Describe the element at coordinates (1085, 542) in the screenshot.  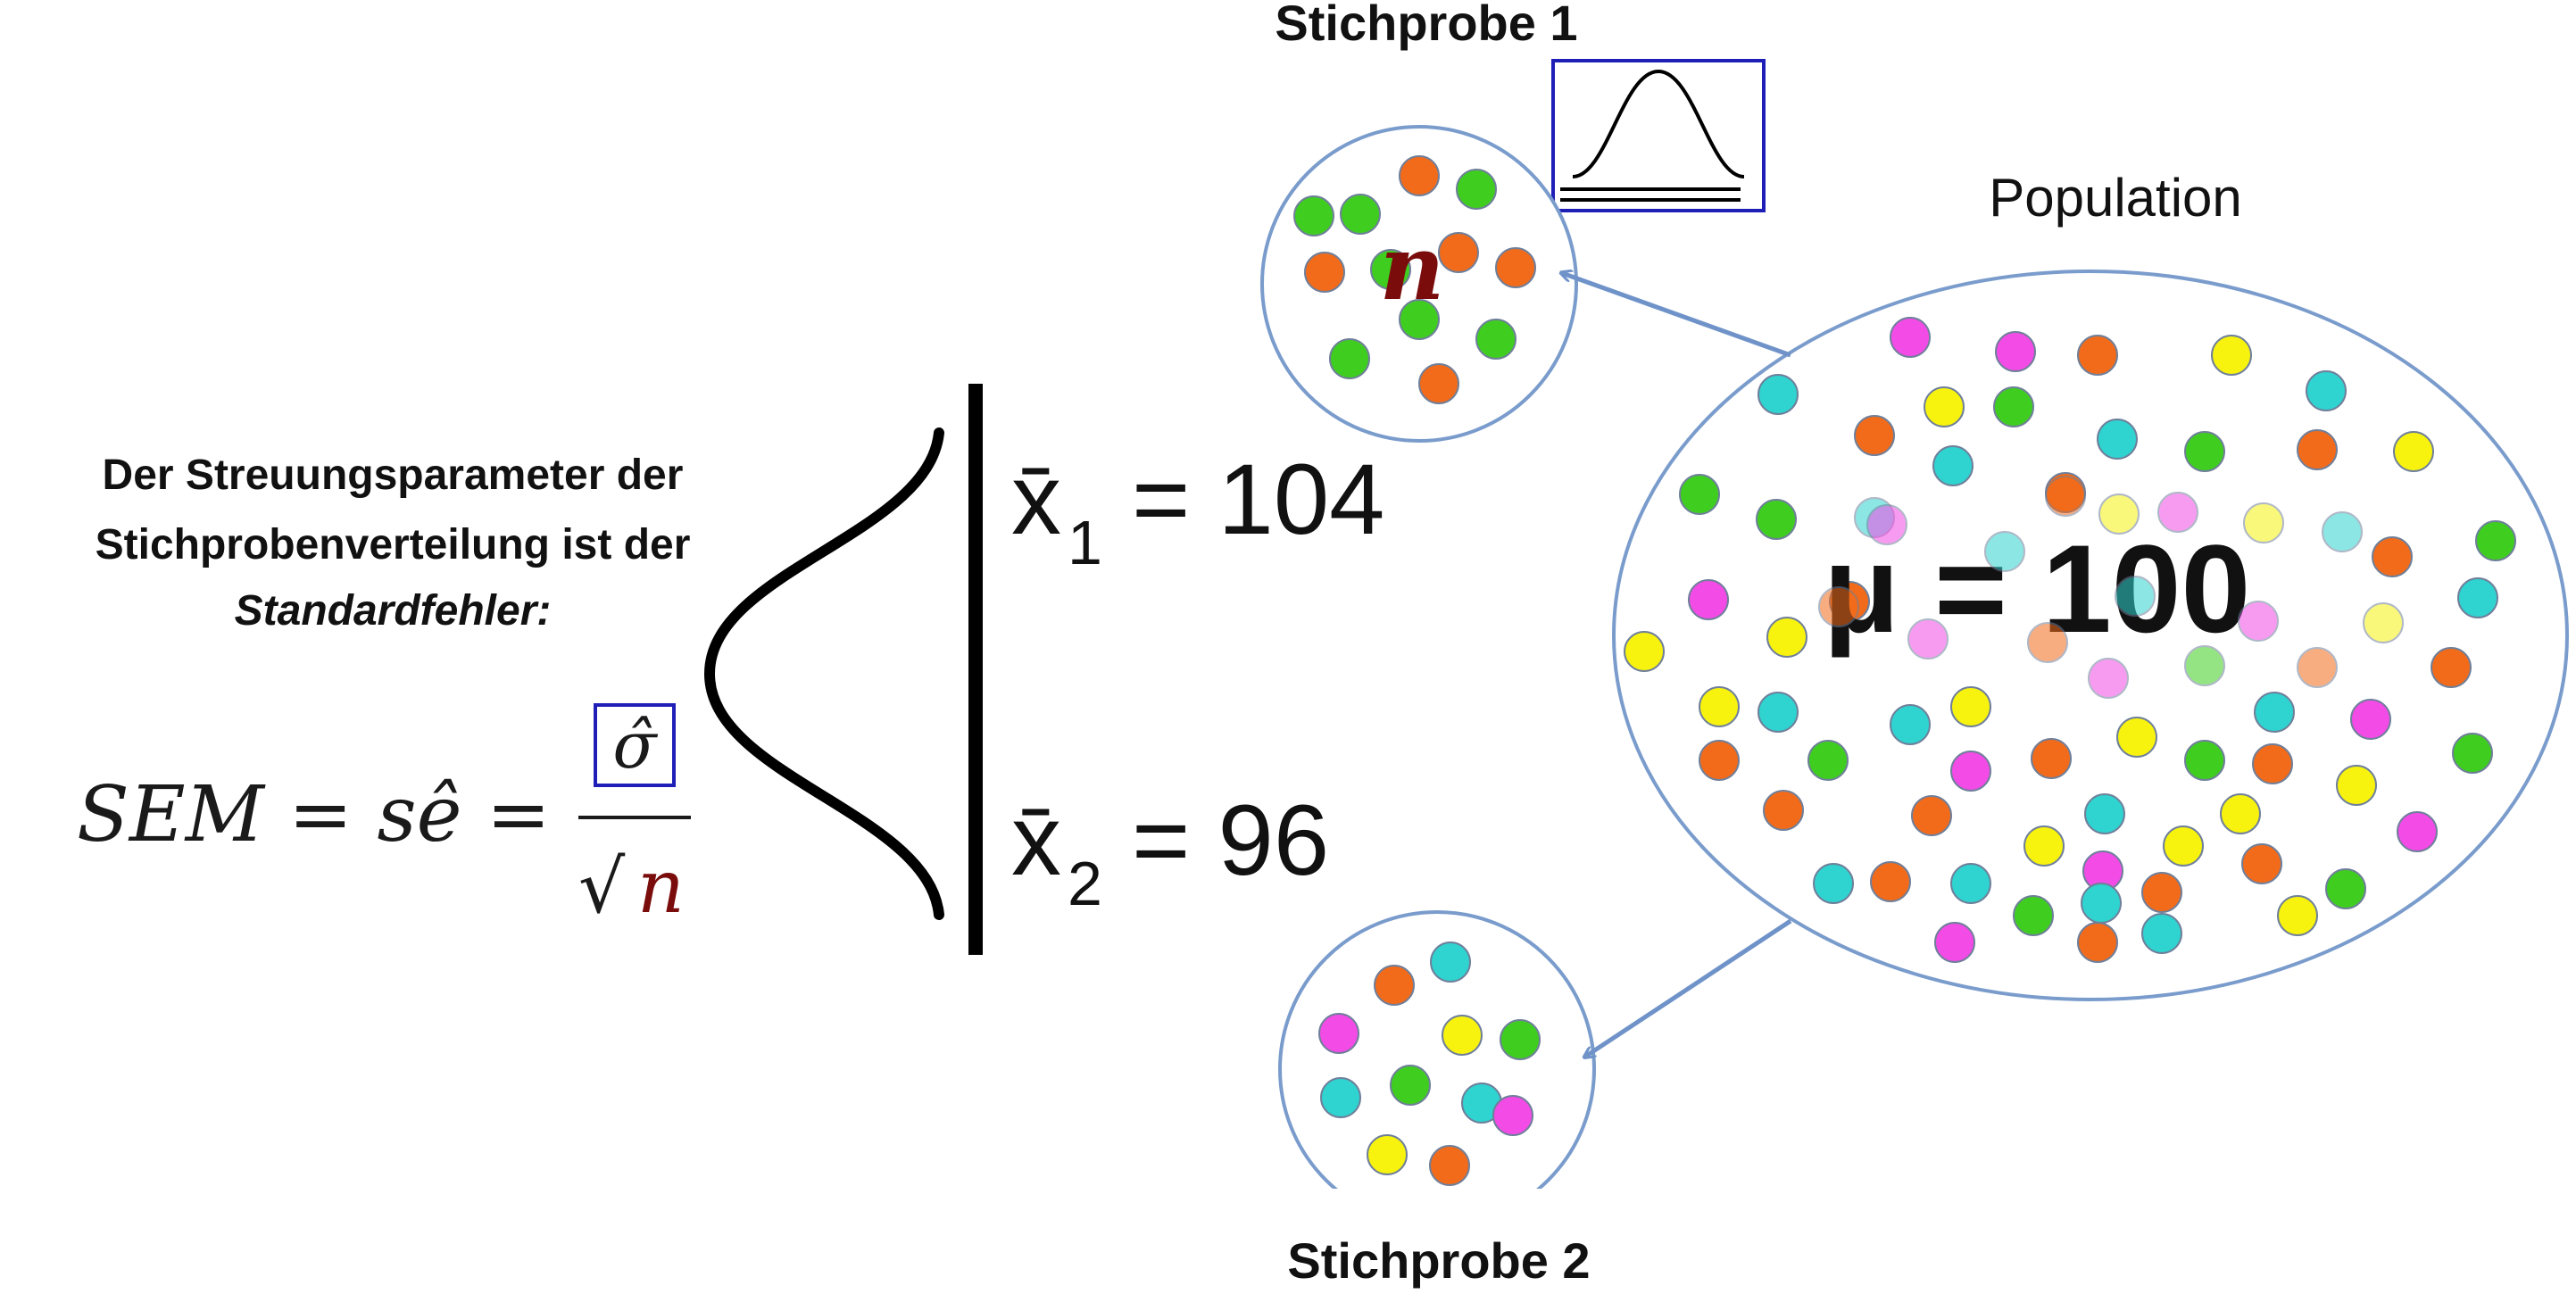
I see `mean-1-subscript: 1` at that location.